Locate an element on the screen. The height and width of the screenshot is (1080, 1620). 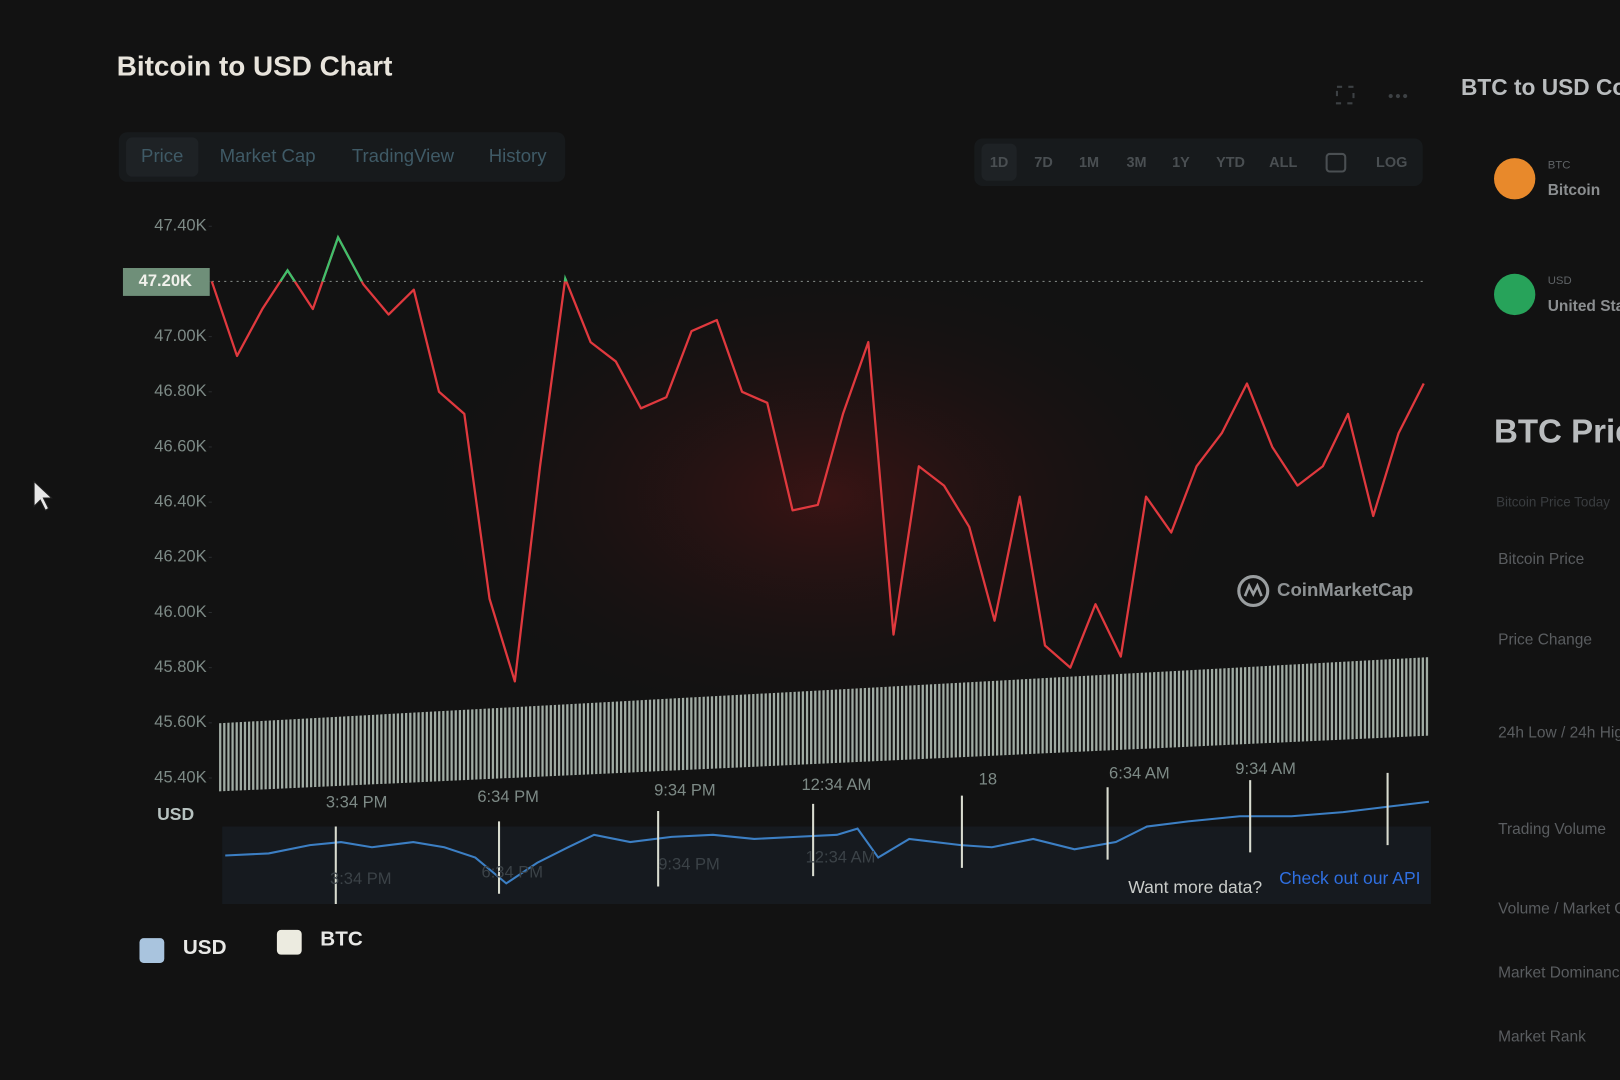
mouse-cursor is located at coordinates (43, 496).